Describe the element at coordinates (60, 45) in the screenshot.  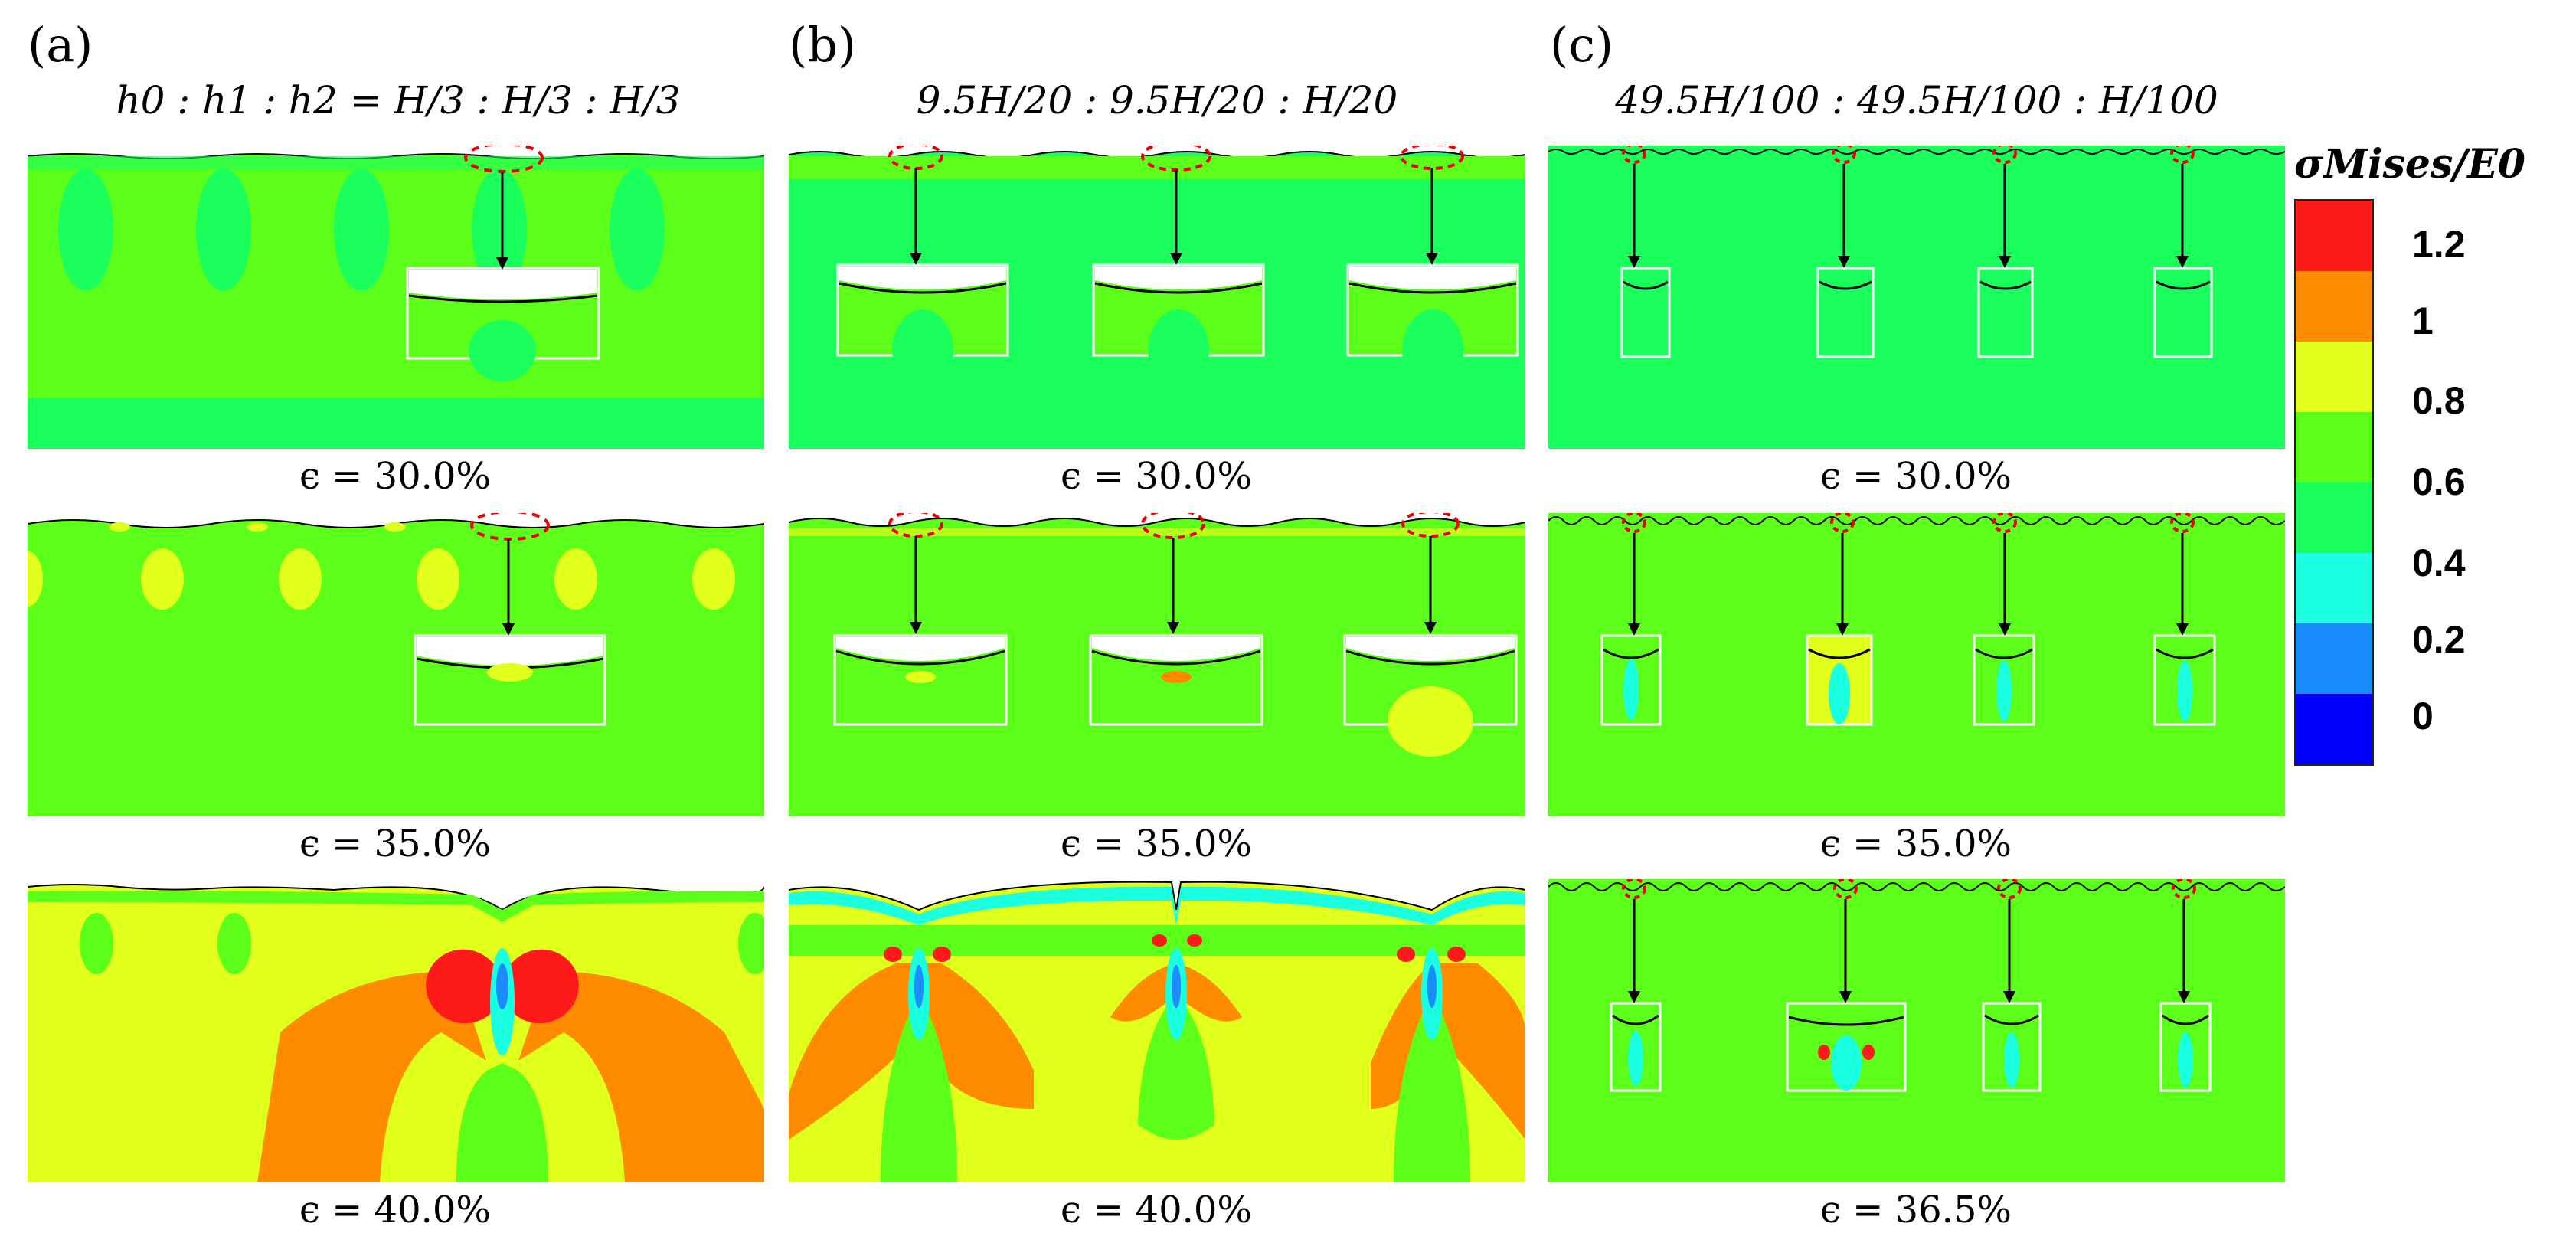
I see `panel-label-a: (a)` at that location.